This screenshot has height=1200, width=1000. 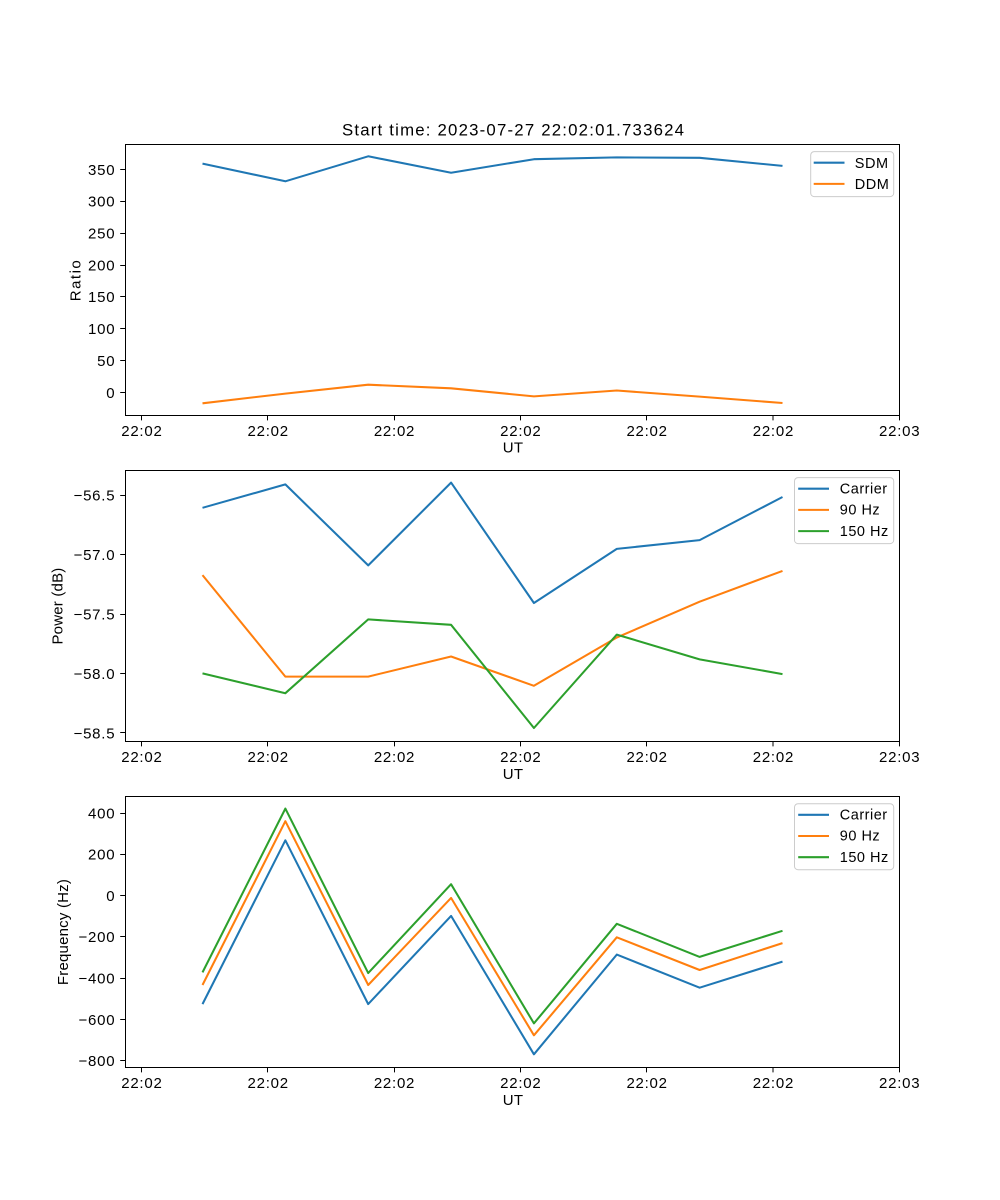 I want to click on svg-text: −57.0, so click(x=95, y=555).